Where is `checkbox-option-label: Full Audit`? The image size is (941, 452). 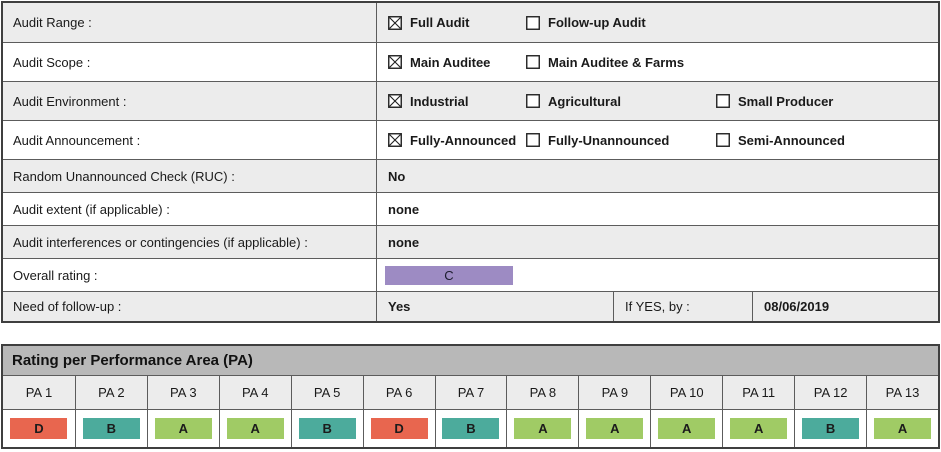 checkbox-option-label: Full Audit is located at coordinates (440, 22).